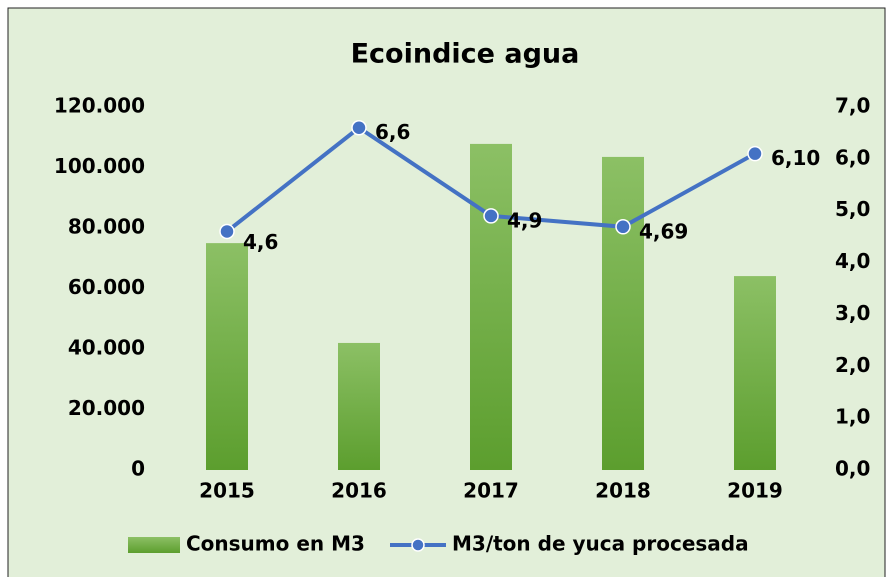  What do you see at coordinates (359, 491) in the screenshot?
I see `x-tick-label: 2016` at bounding box center [359, 491].